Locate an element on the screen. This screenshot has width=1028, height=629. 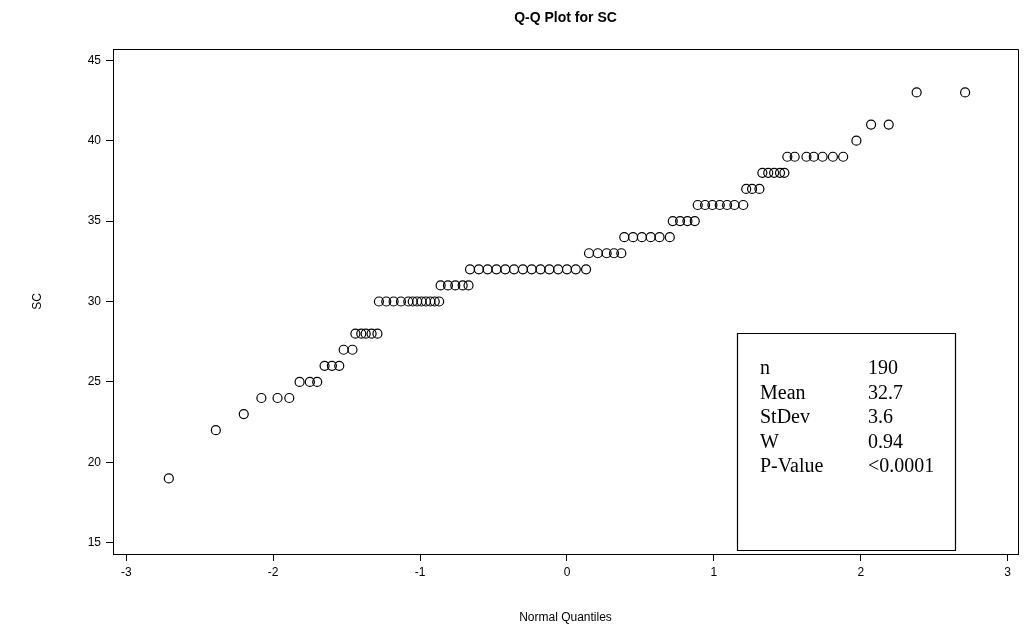
x-tick-label: 1 is located at coordinates (714, 571).